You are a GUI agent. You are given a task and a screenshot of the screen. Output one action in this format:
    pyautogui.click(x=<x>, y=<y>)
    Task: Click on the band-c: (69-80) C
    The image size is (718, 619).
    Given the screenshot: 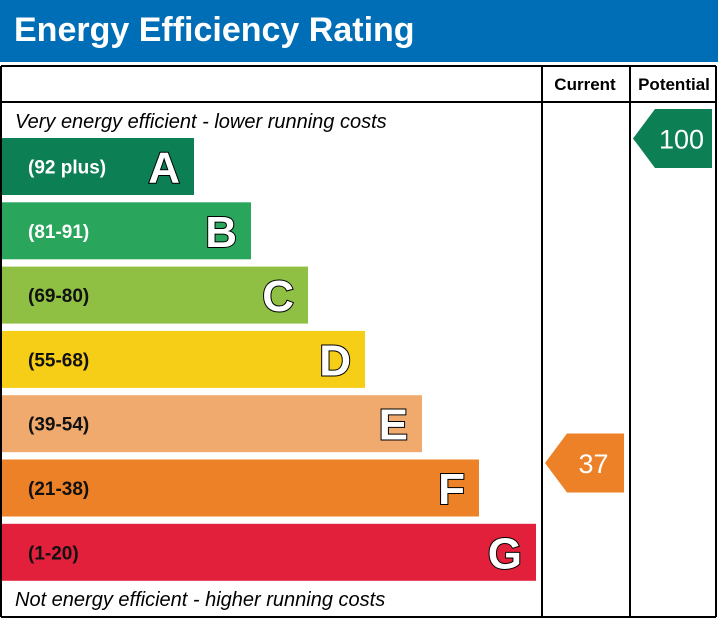 What is the action you would take?
    pyautogui.click(x=155, y=295)
    